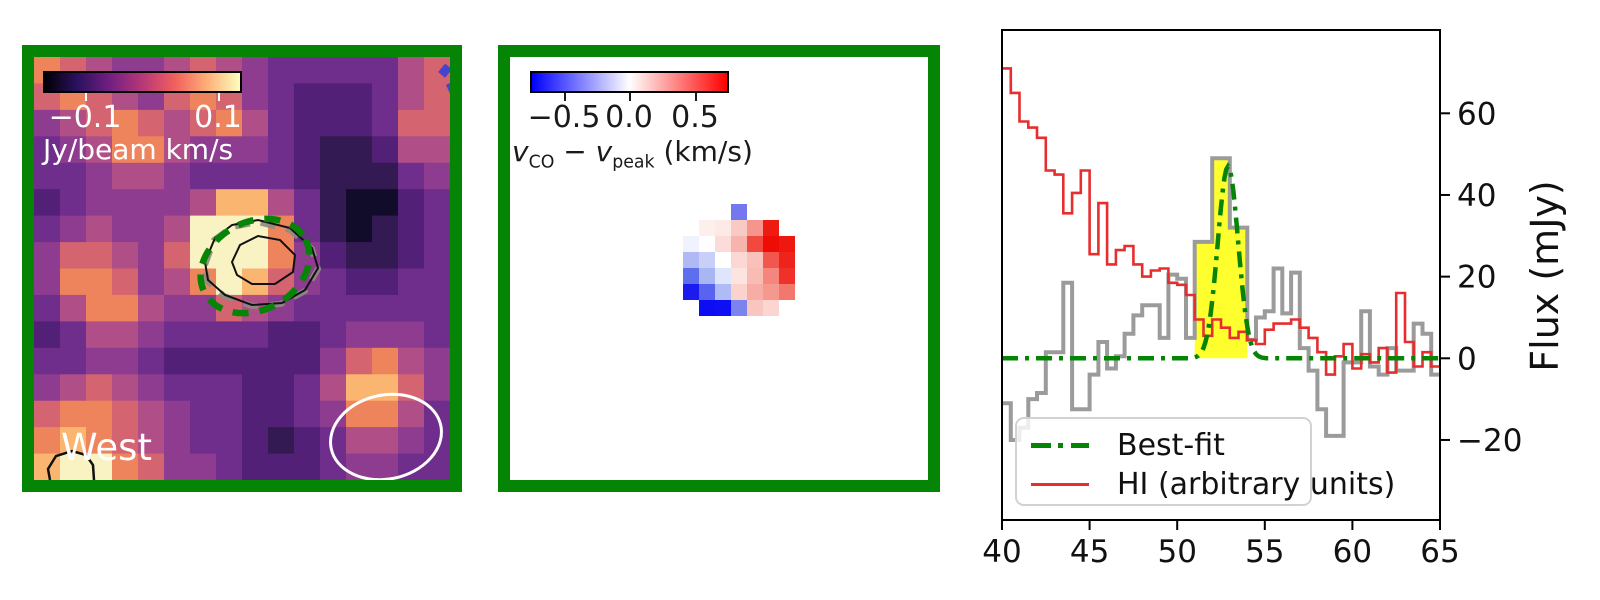 This screenshot has width=1600, height=600. Describe the element at coordinates (444, 70) in the screenshot. I see `blue-dash-dot-icon` at that location.